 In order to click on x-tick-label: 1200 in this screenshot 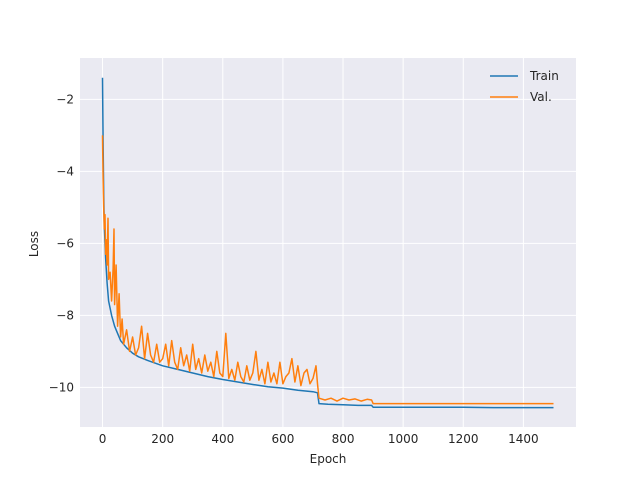, I will do `click(463, 439)`.